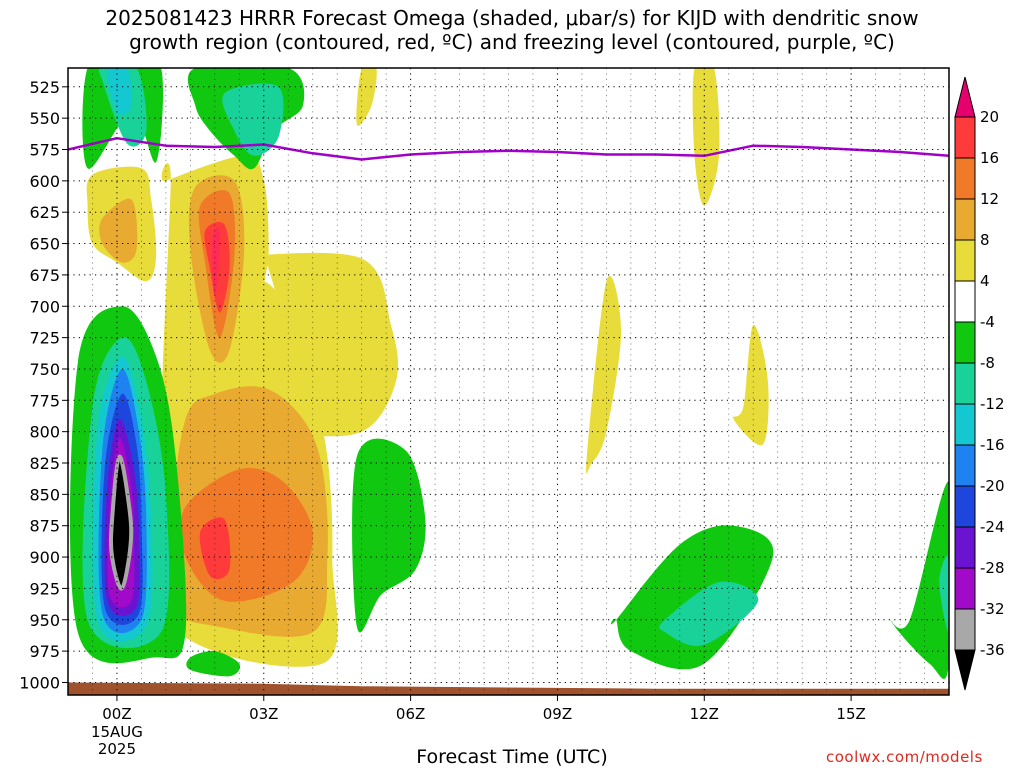  What do you see at coordinates (965, 670) in the screenshot?
I see `colorbar-bottom-arrow` at bounding box center [965, 670].